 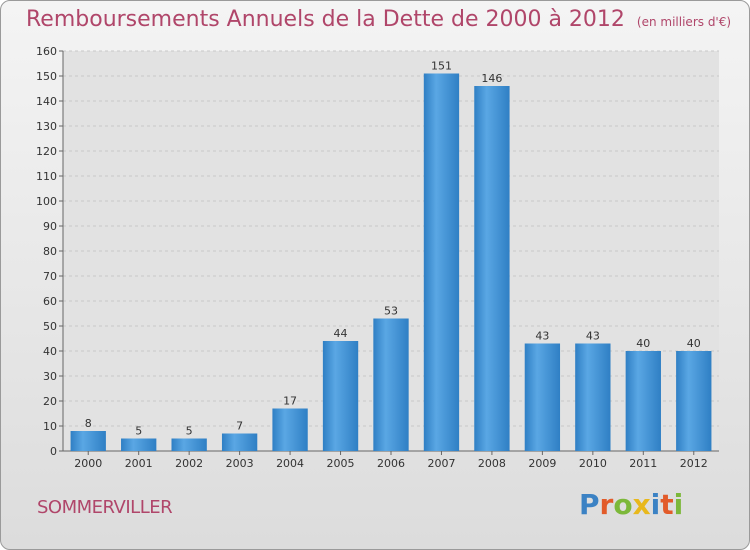 I want to click on y-tick-label: 150, so click(x=46, y=76).